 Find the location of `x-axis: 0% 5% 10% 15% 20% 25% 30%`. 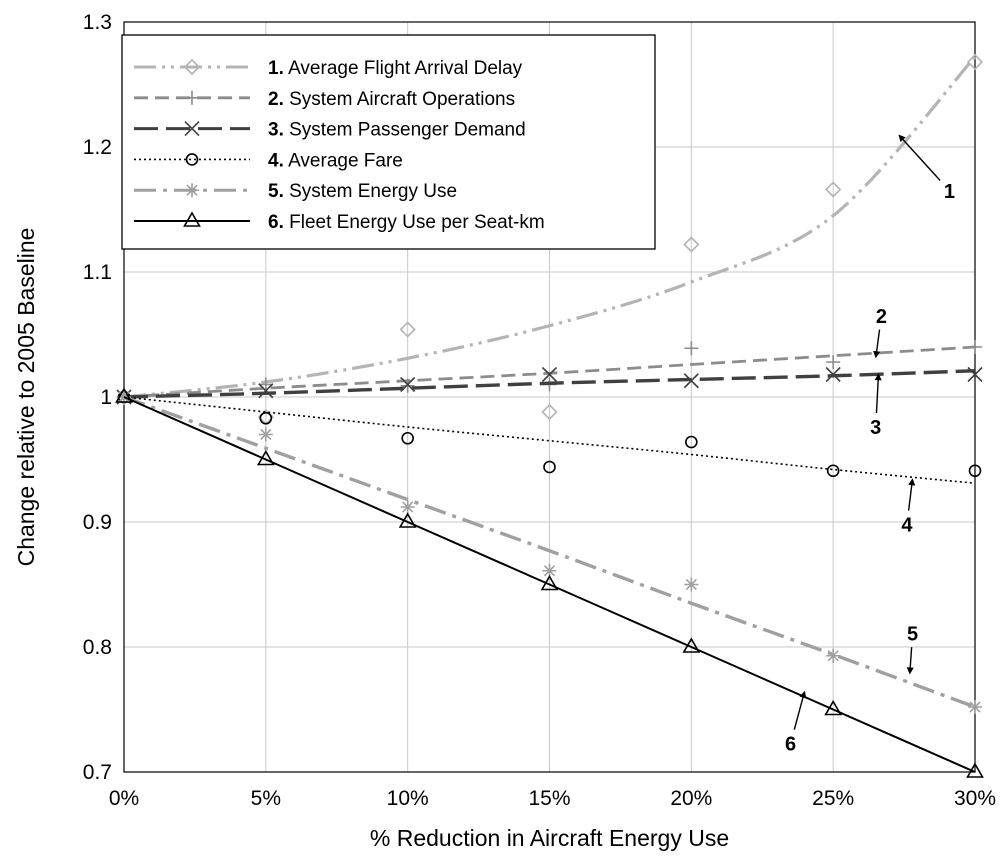

x-axis: 0% 5% 10% 15% 20% 25% 30% is located at coordinates (552, 798).